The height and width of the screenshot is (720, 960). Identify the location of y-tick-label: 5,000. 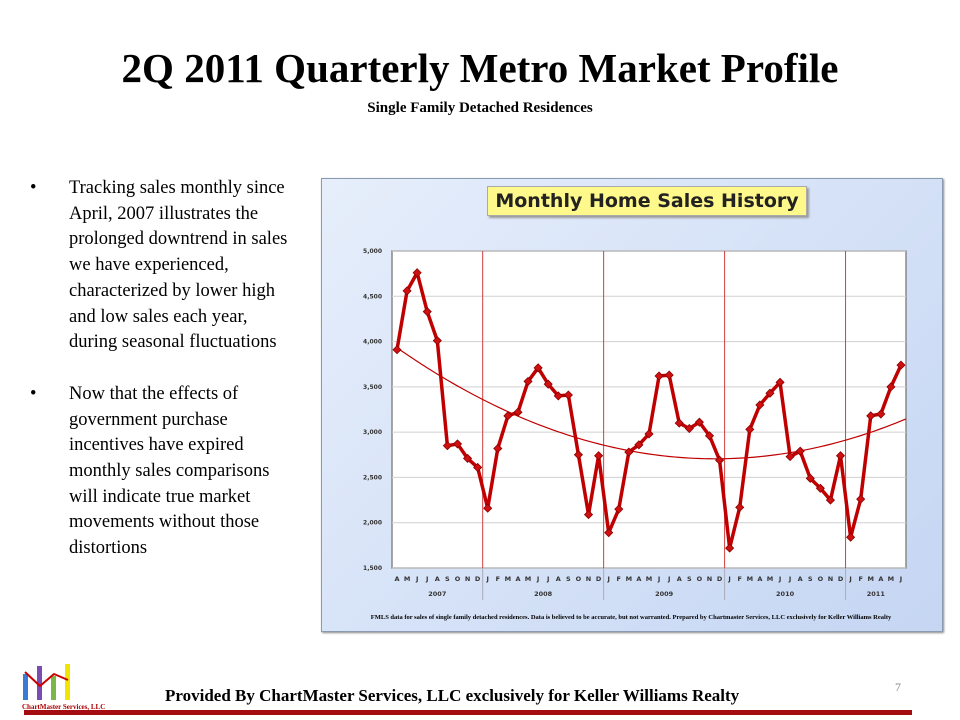
(372, 251).